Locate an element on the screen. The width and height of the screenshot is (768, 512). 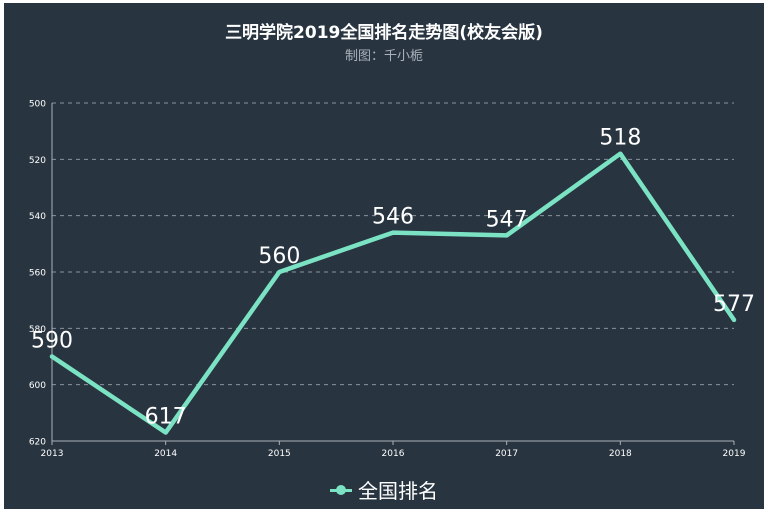
data-label: 577 is located at coordinates (734, 304).